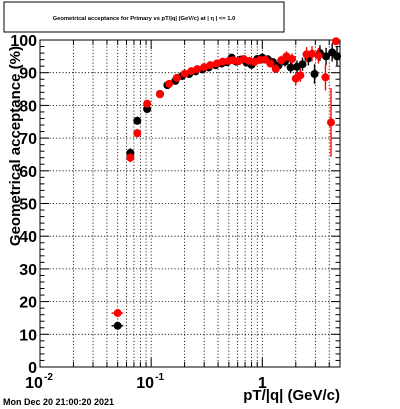 The width and height of the screenshot is (400, 409). I want to click on y-tick-label: 90, so click(28, 74).